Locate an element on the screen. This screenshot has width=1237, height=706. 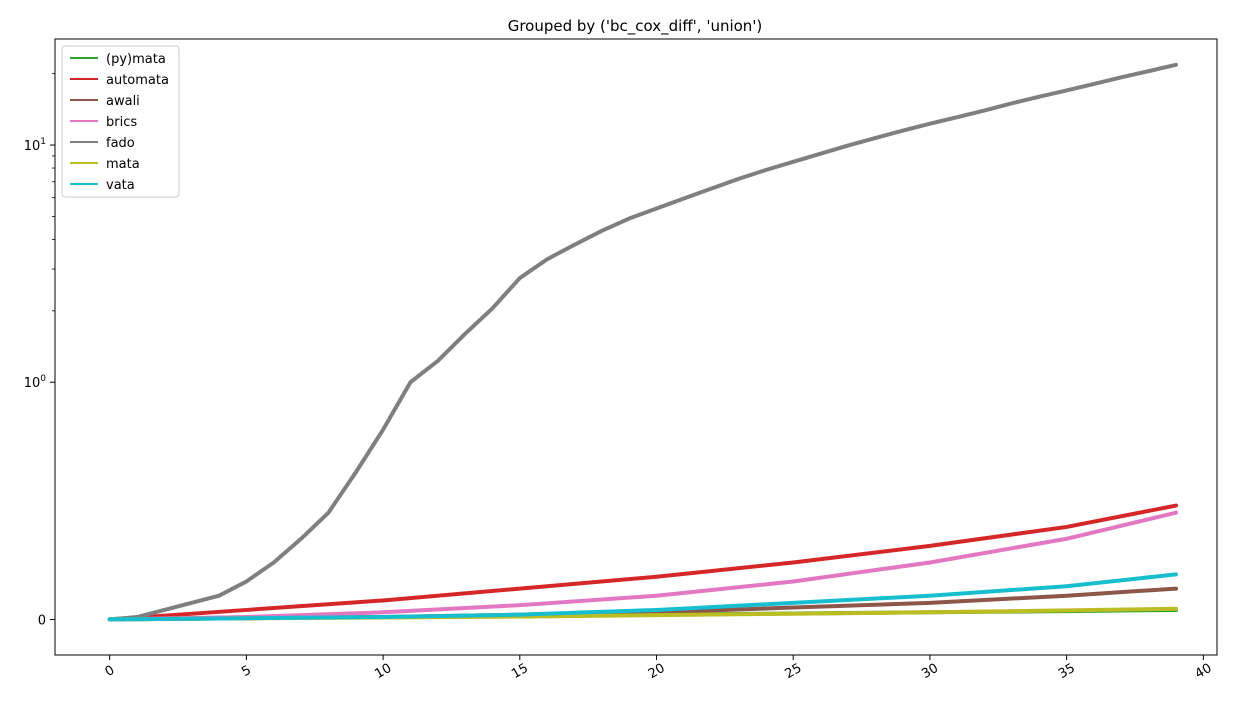
legend: (py)mata automata awali brics fado mata vata is located at coordinates (120, 121).